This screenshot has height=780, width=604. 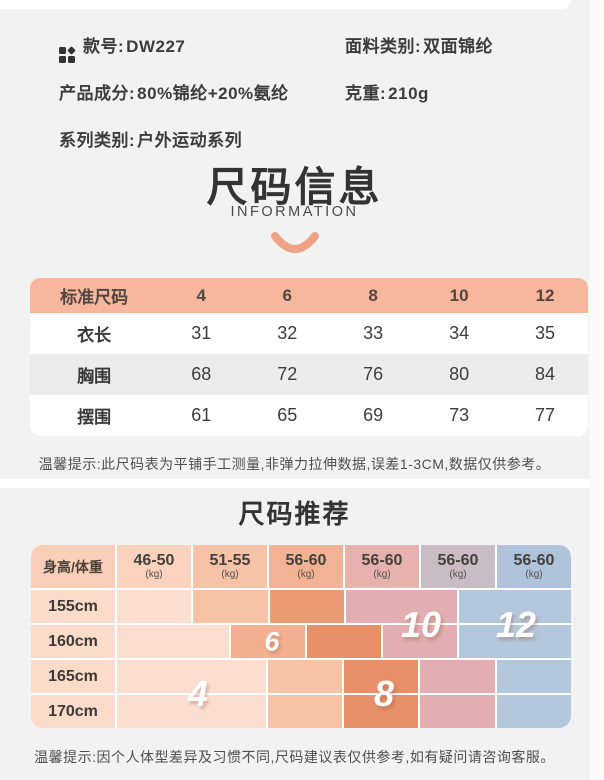 I want to click on fabric-type-field: 面料类别: 双面锦纶, so click(x=419, y=44).